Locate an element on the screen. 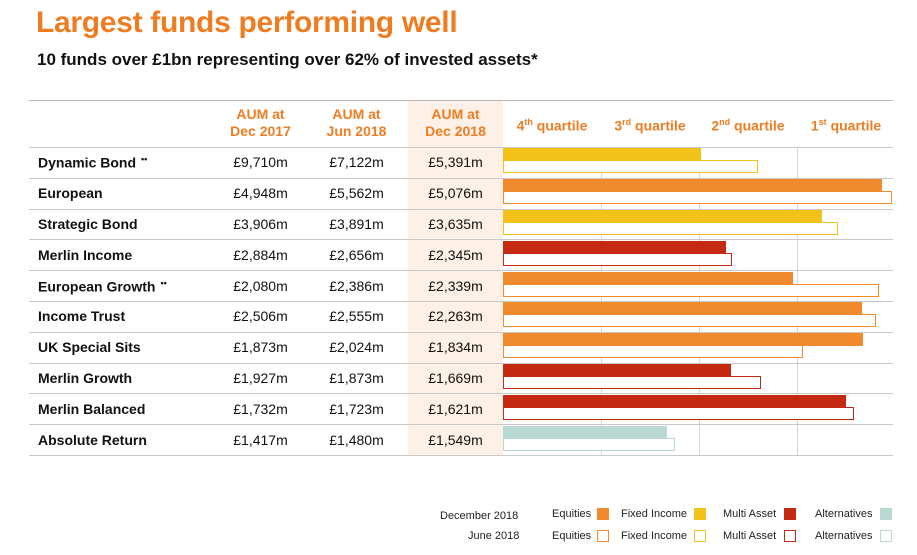  fund-name-text: UK Special Sits is located at coordinates (89, 347).